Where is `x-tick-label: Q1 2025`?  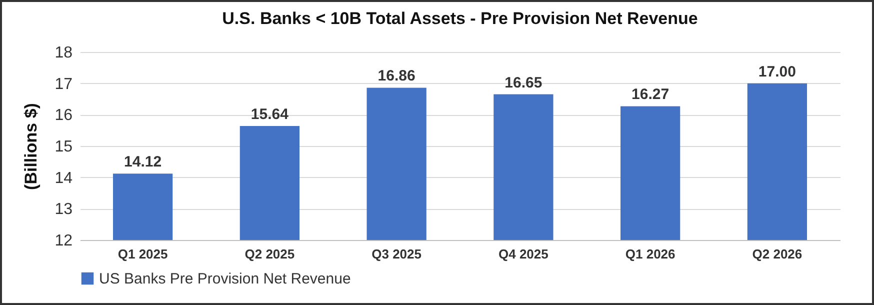
x-tick-label: Q1 2025 is located at coordinates (143, 254).